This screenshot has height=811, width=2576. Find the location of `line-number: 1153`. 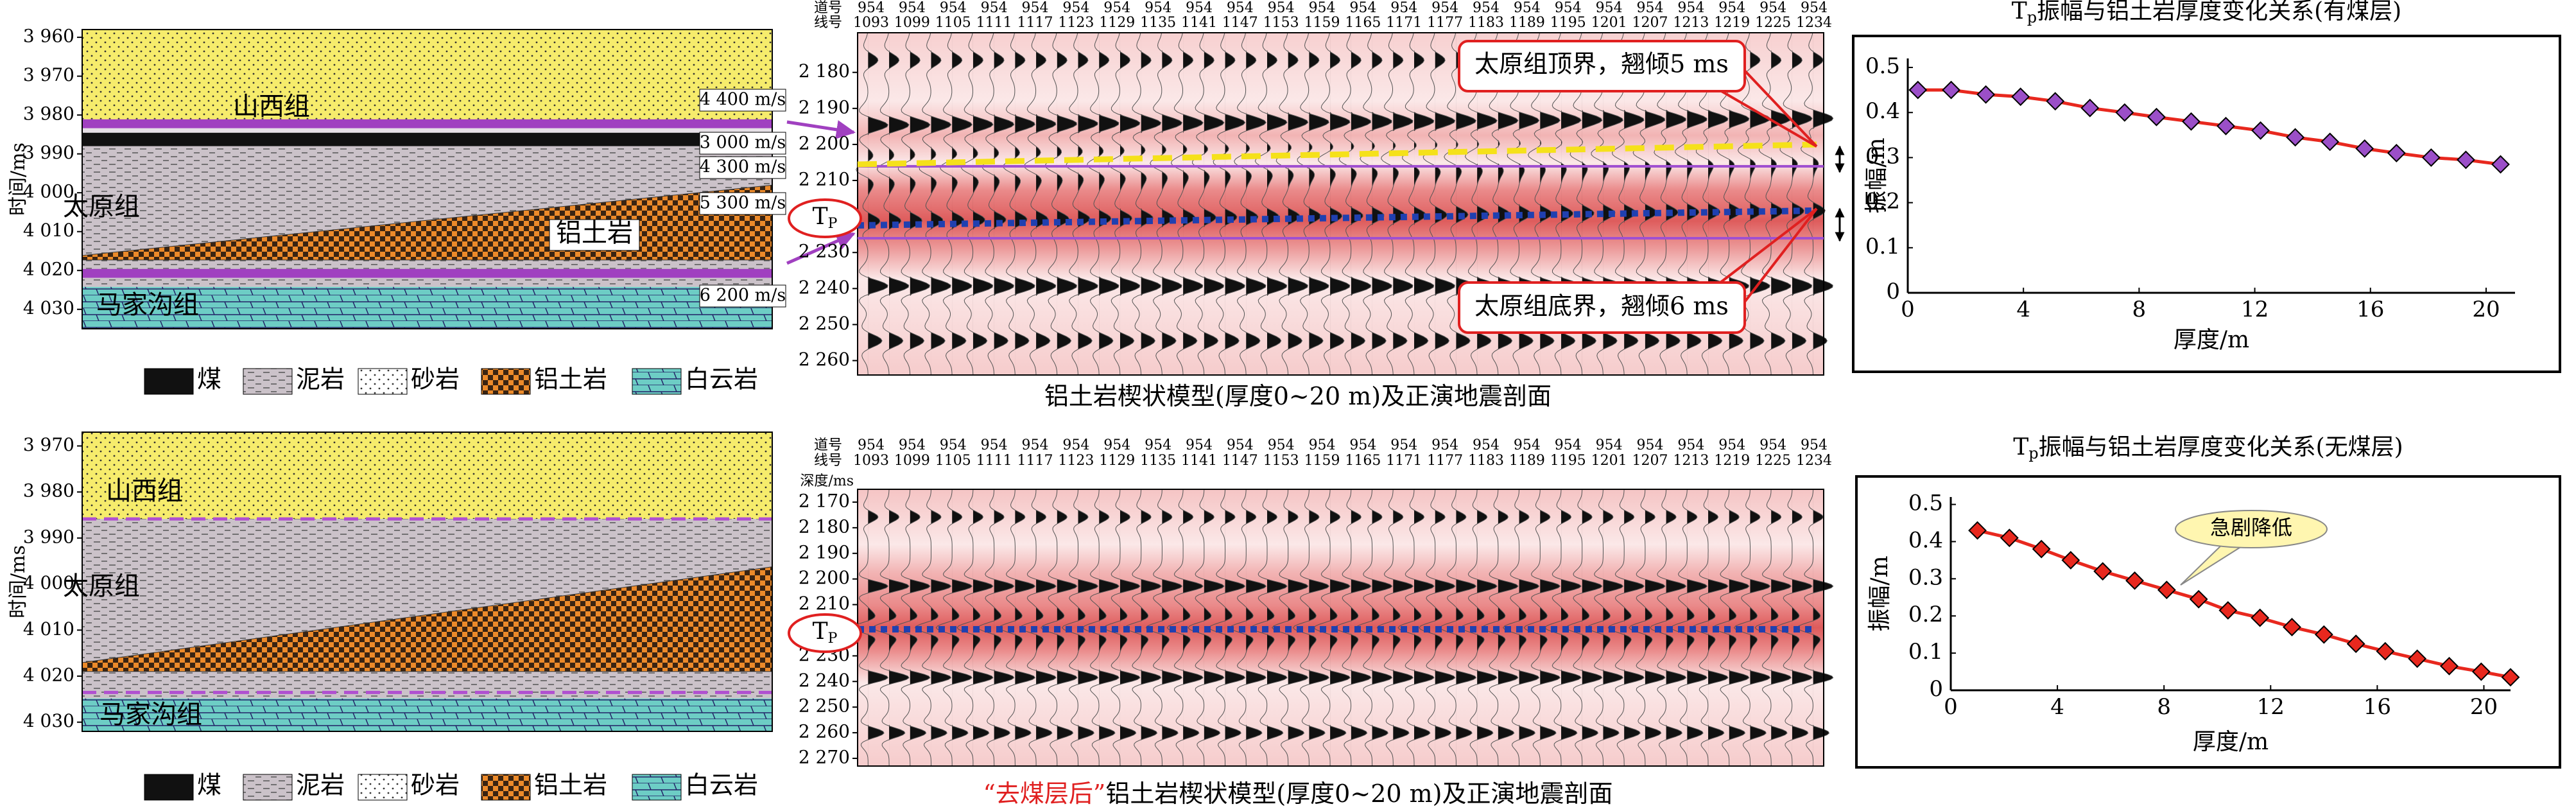

line-number: 1153 is located at coordinates (1281, 461).